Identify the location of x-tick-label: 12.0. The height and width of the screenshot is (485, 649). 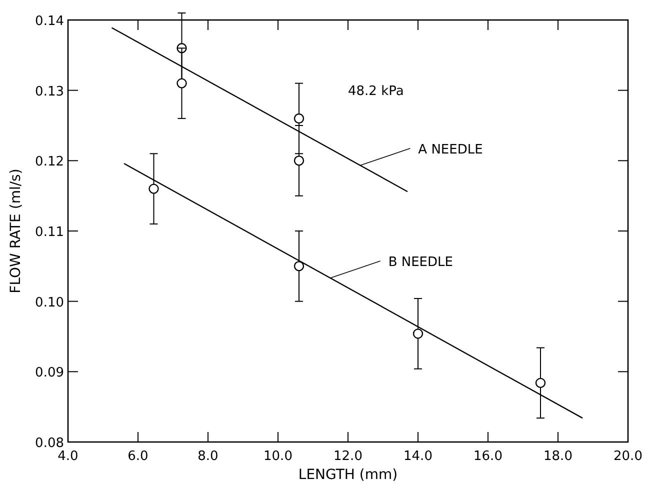
(348, 456).